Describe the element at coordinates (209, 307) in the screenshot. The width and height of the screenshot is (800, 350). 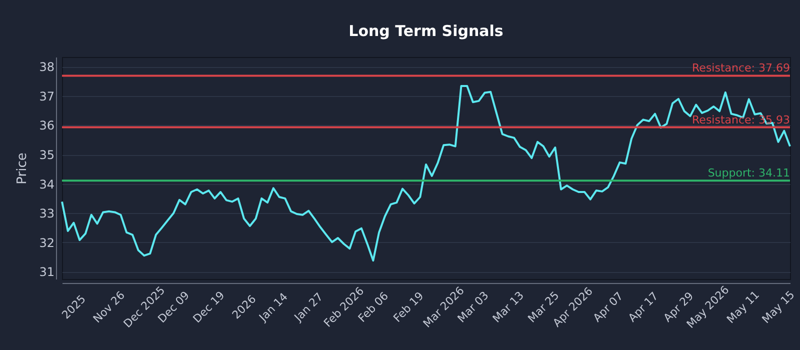
I see `x-tick-label: Dec 19` at that location.